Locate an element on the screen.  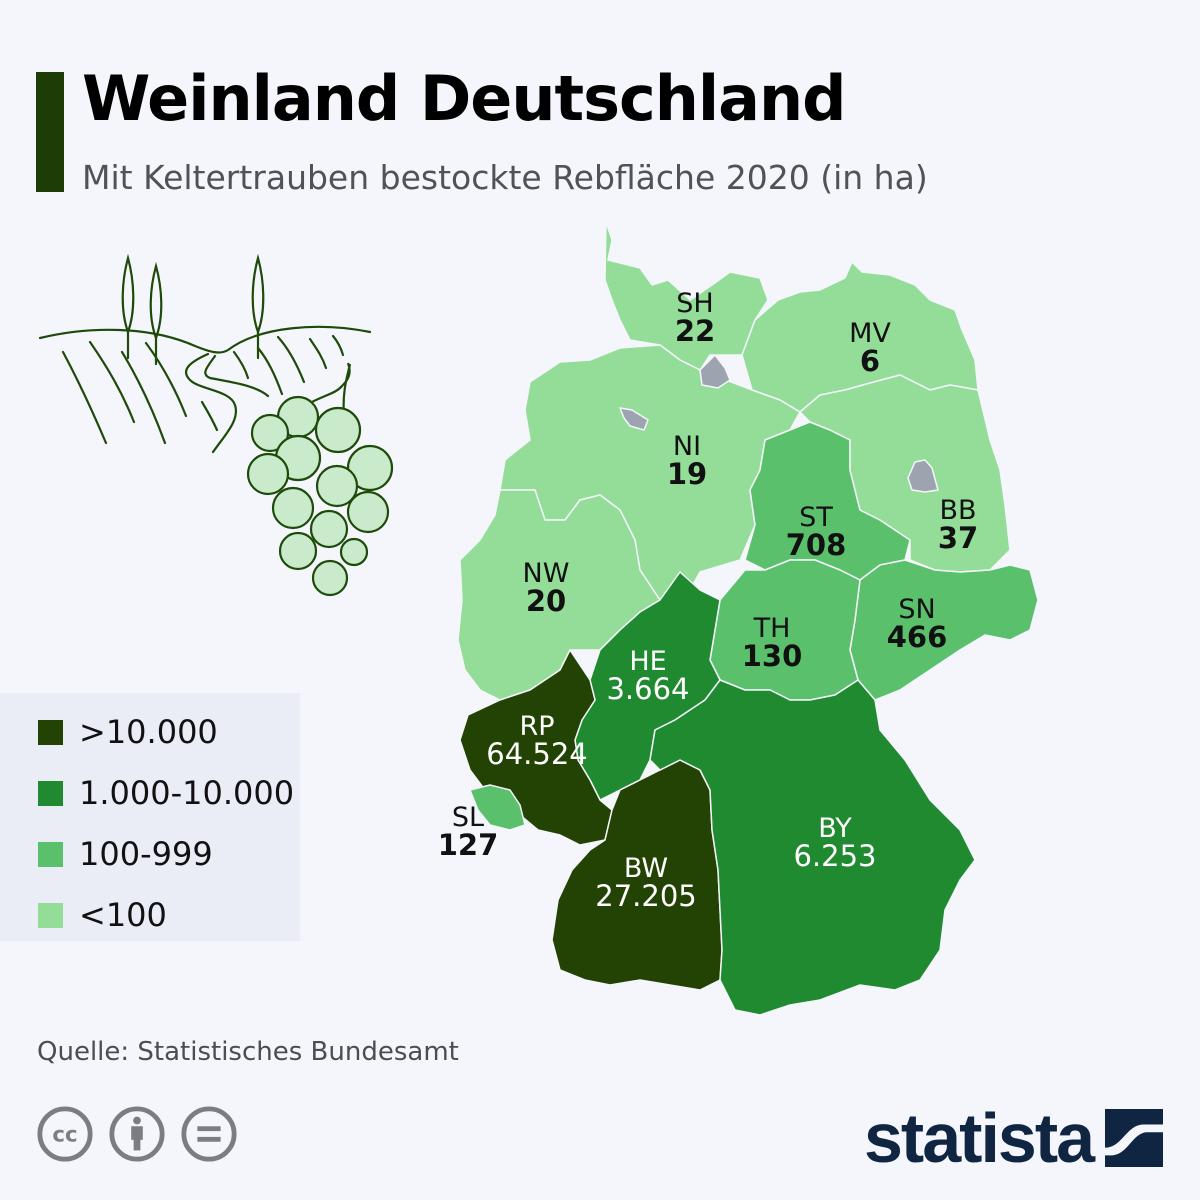
state-region-bb is located at coordinates (905, 473).